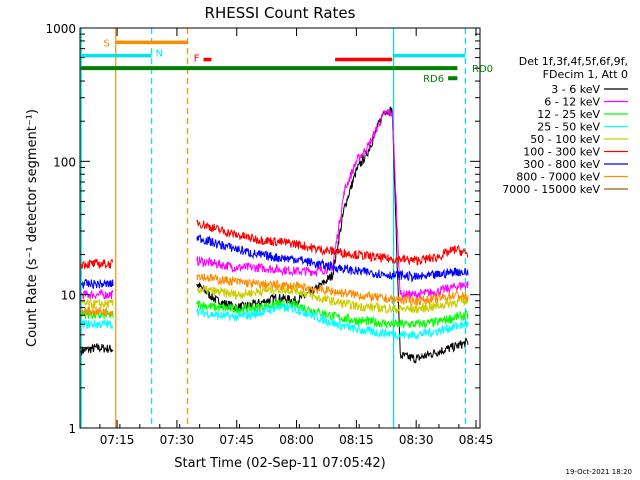 The width and height of the screenshot is (640, 480). What do you see at coordinates (287, 61) in the screenshot?
I see `flag-bars: S N F RD0 RD6` at bounding box center [287, 61].